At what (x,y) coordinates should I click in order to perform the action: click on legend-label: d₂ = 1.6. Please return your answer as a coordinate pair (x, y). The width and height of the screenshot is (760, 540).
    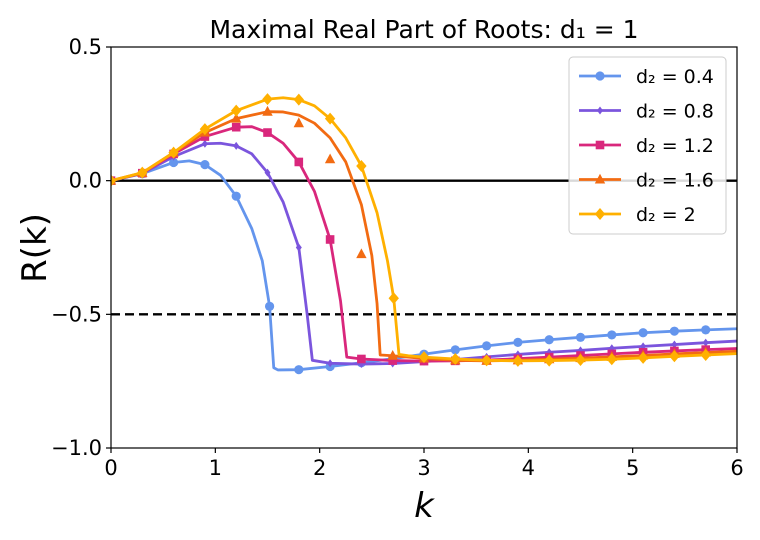
    Looking at the image, I should click on (675, 181).